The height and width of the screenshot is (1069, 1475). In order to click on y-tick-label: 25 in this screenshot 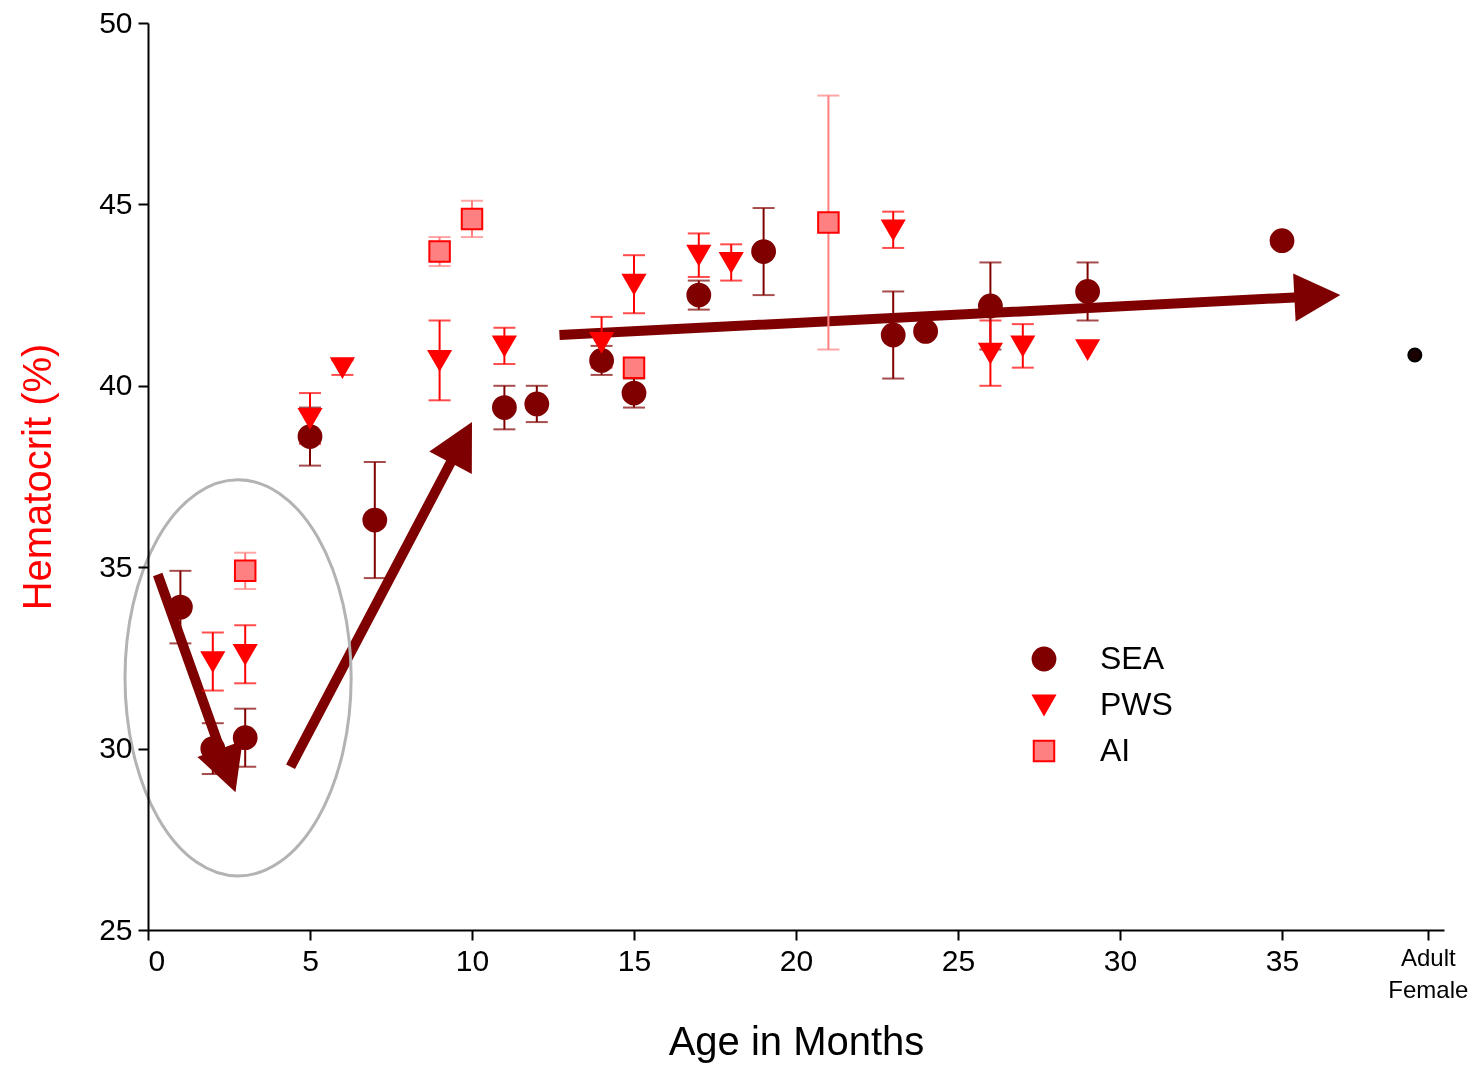, I will do `click(116, 929)`.